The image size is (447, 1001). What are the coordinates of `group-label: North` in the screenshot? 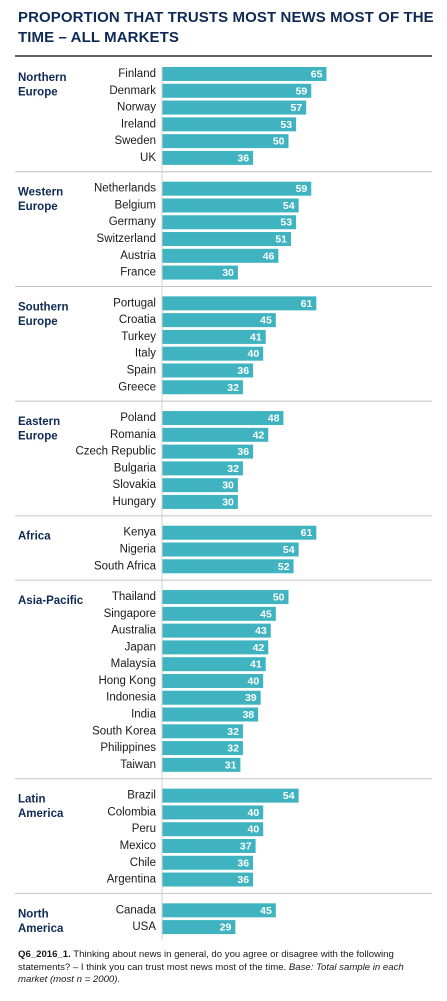 It's located at (33, 914).